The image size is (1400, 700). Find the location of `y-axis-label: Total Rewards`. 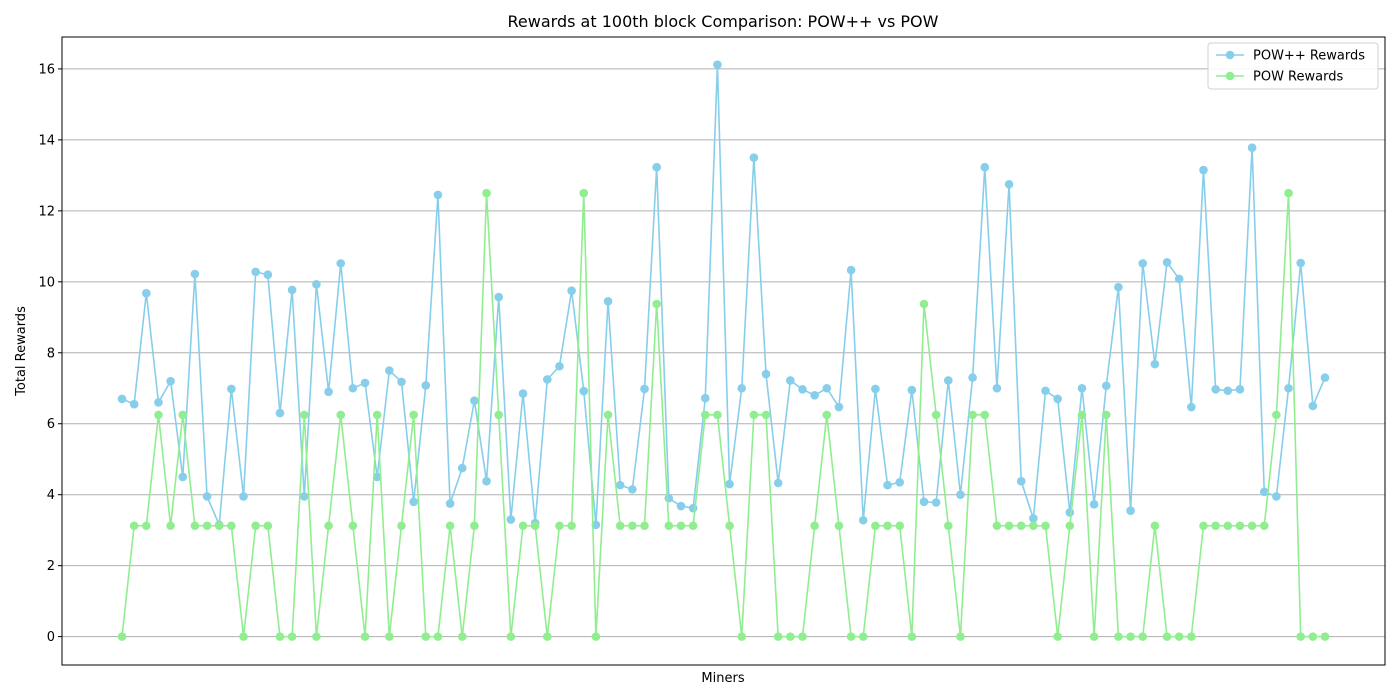

y-axis-label: Total Rewards is located at coordinates (21, 351).